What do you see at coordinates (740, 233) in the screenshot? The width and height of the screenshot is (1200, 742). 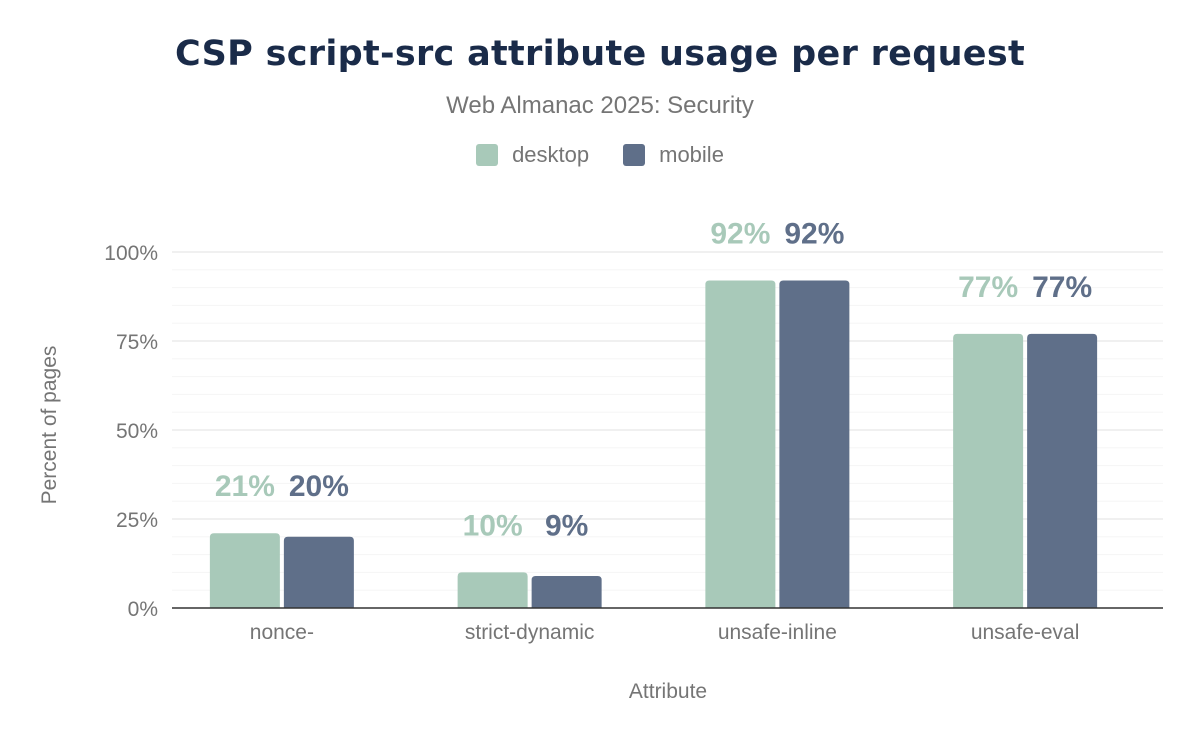 I see `data-label-desktop: 92%` at bounding box center [740, 233].